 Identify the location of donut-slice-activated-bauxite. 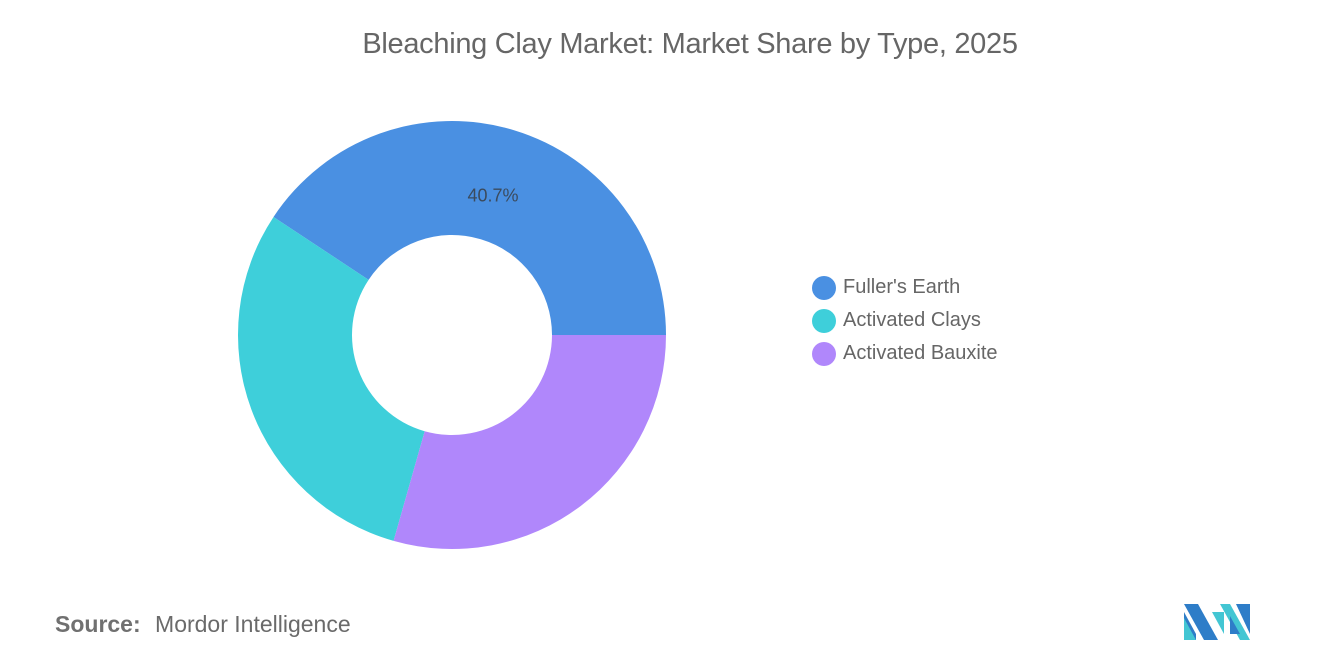
(529, 442).